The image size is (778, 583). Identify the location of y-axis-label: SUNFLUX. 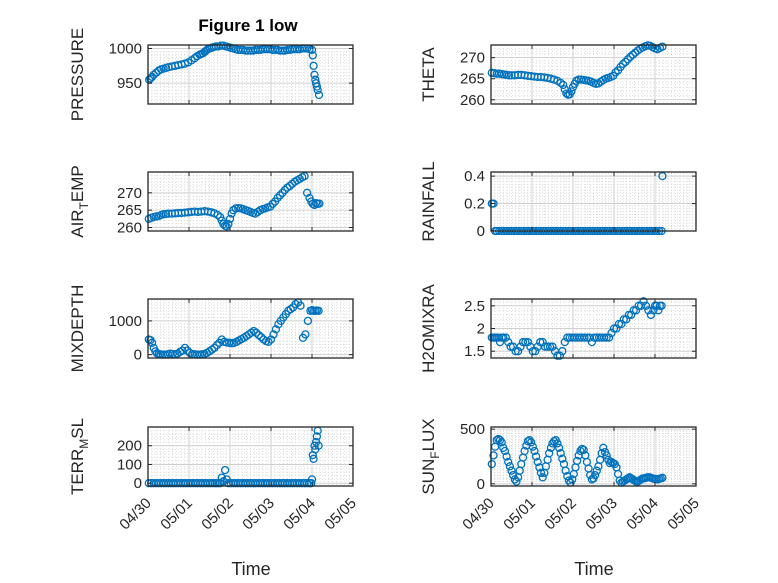
(430, 456).